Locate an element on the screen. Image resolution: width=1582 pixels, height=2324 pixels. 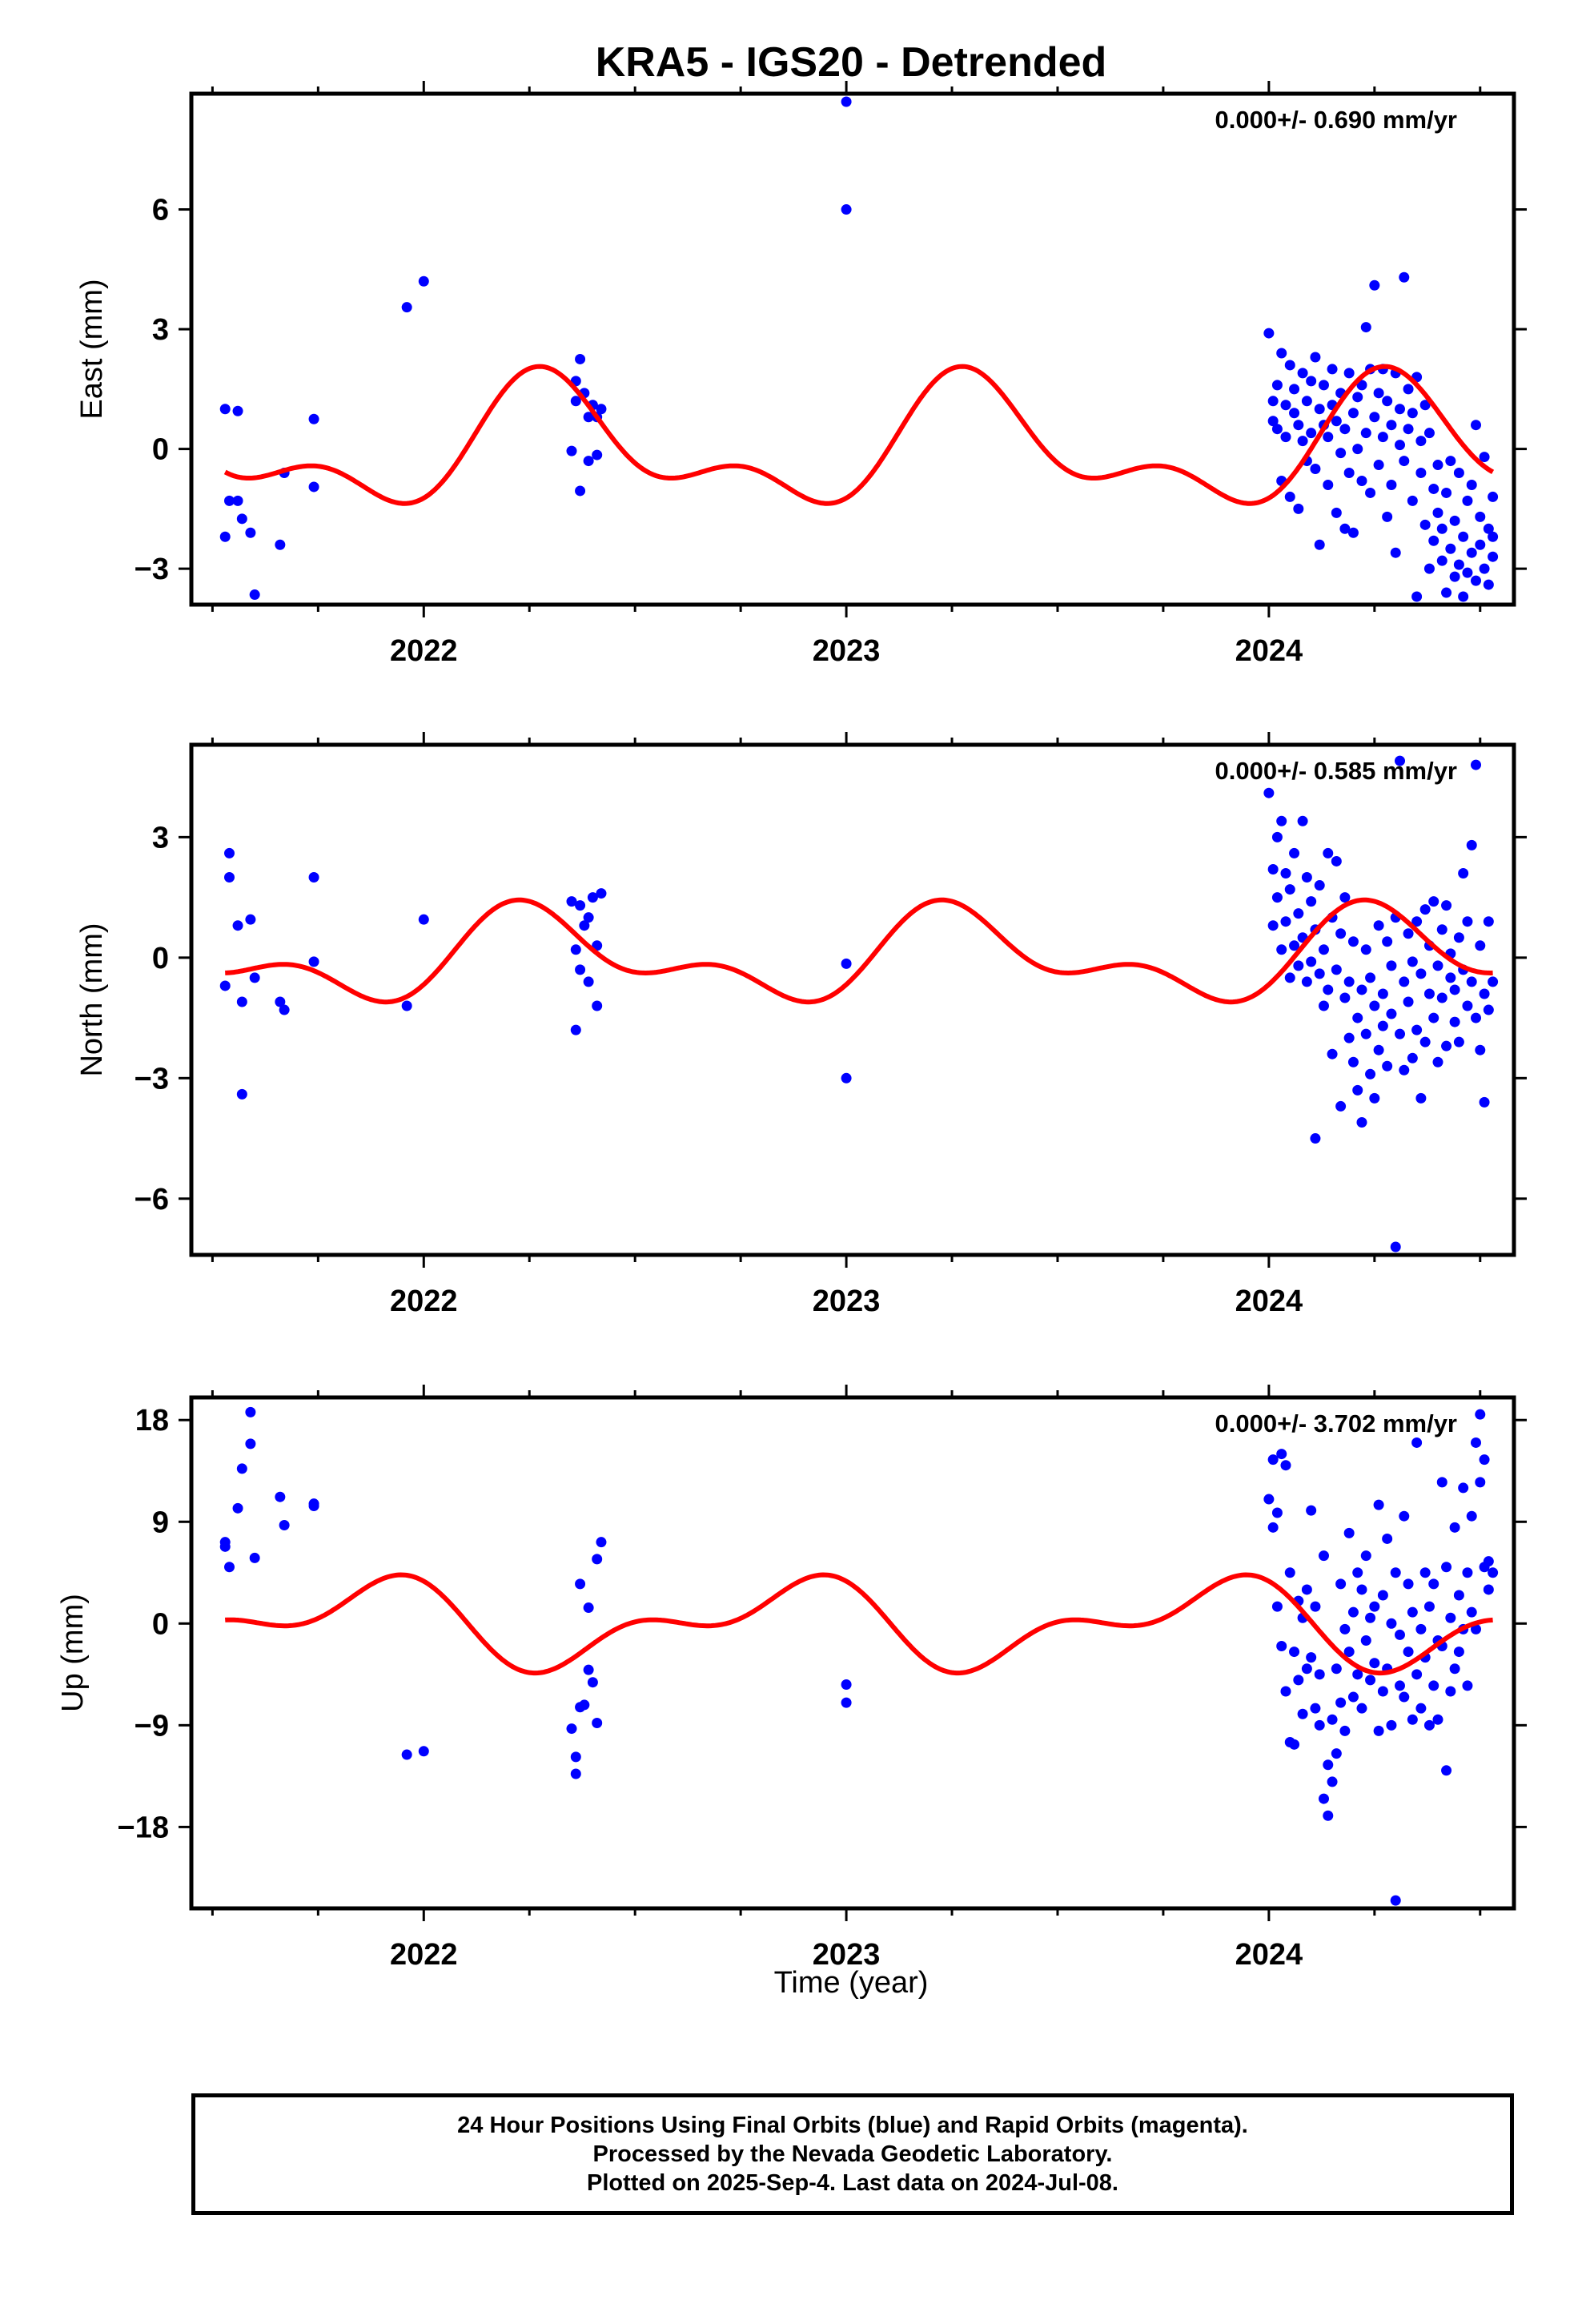
up-model-curve is located at coordinates (858, 1624).